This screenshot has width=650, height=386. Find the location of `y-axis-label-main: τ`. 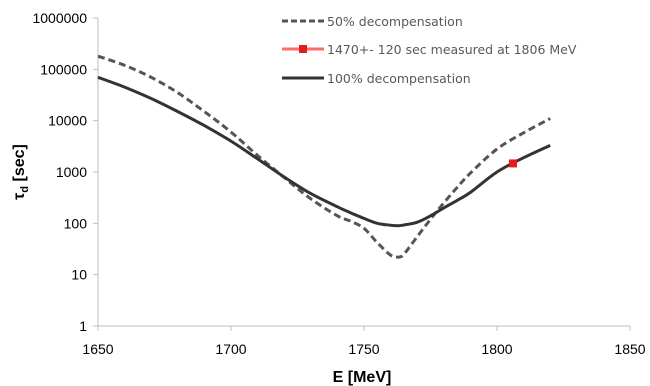

y-axis-label-main: τ is located at coordinates (19, 196).